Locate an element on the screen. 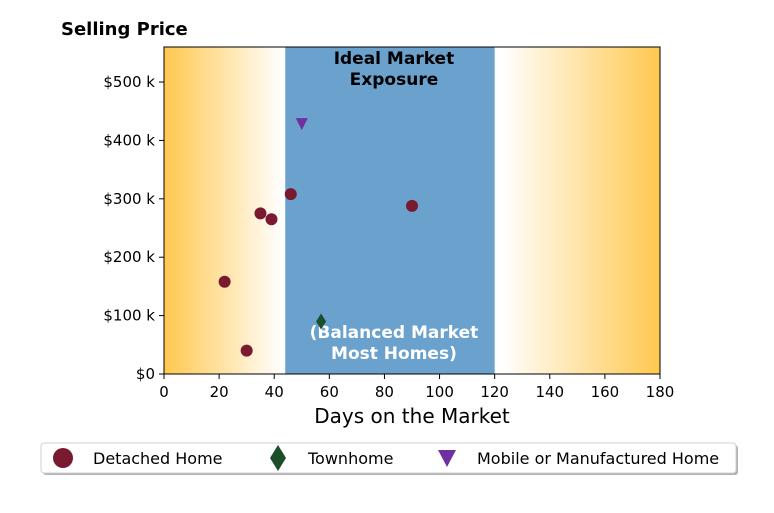  x-tick-label-7: 140 is located at coordinates (549, 392).